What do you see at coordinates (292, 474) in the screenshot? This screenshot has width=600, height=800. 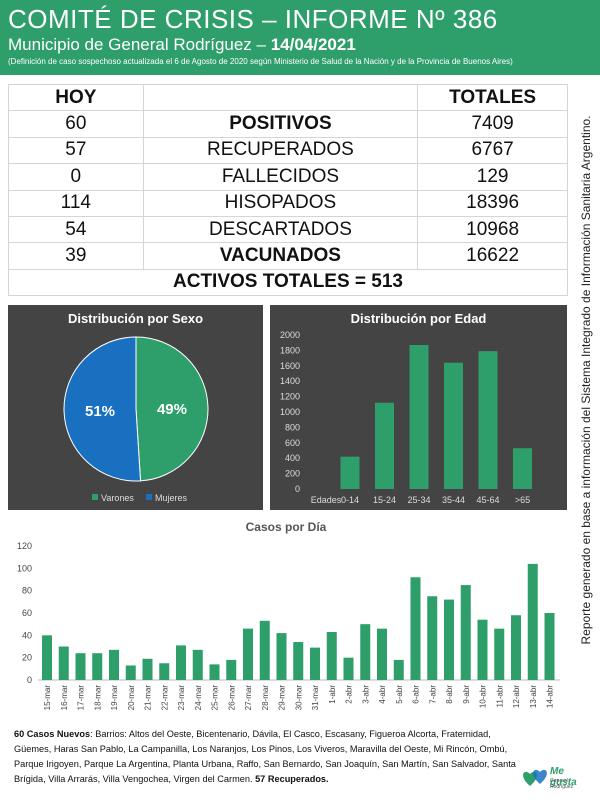 I see `y-tick-label: 200` at bounding box center [292, 474].